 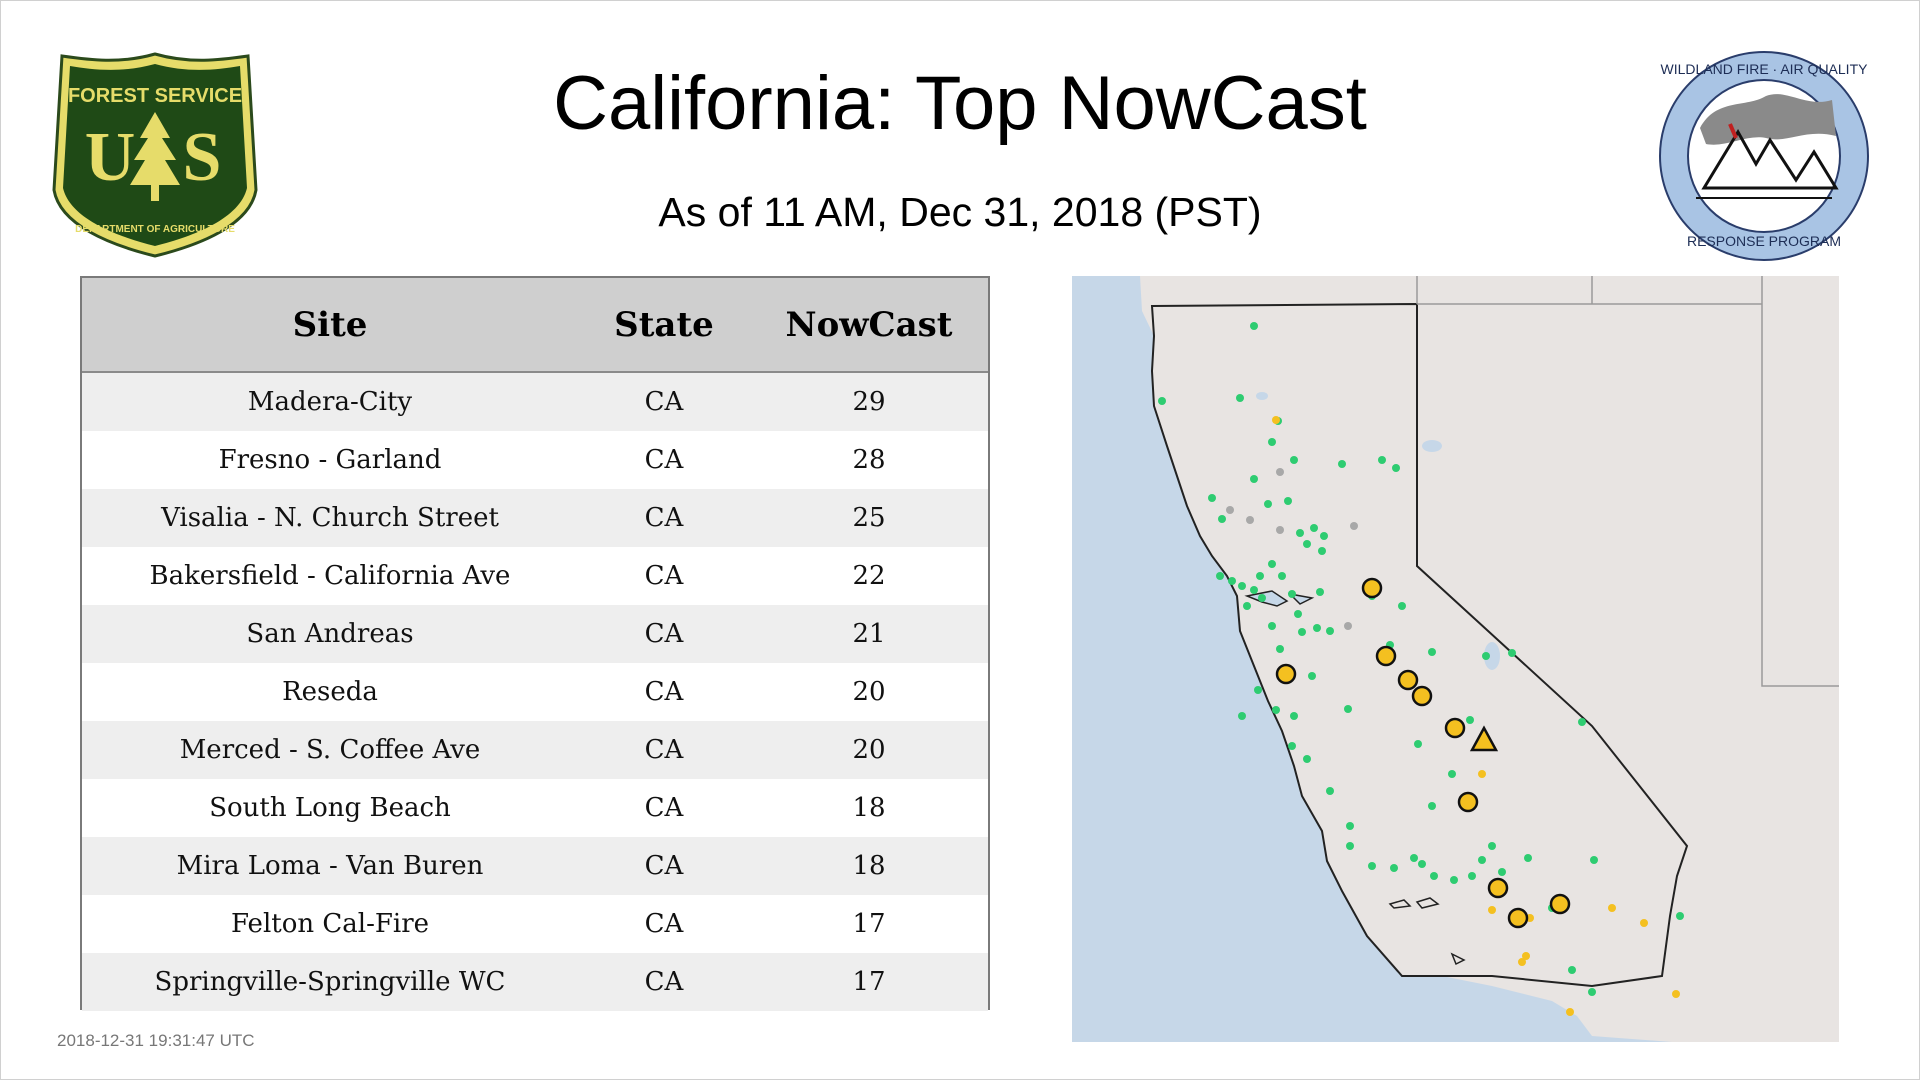 I want to click on table-row: South Long Beach CA 18, so click(x=535, y=808).